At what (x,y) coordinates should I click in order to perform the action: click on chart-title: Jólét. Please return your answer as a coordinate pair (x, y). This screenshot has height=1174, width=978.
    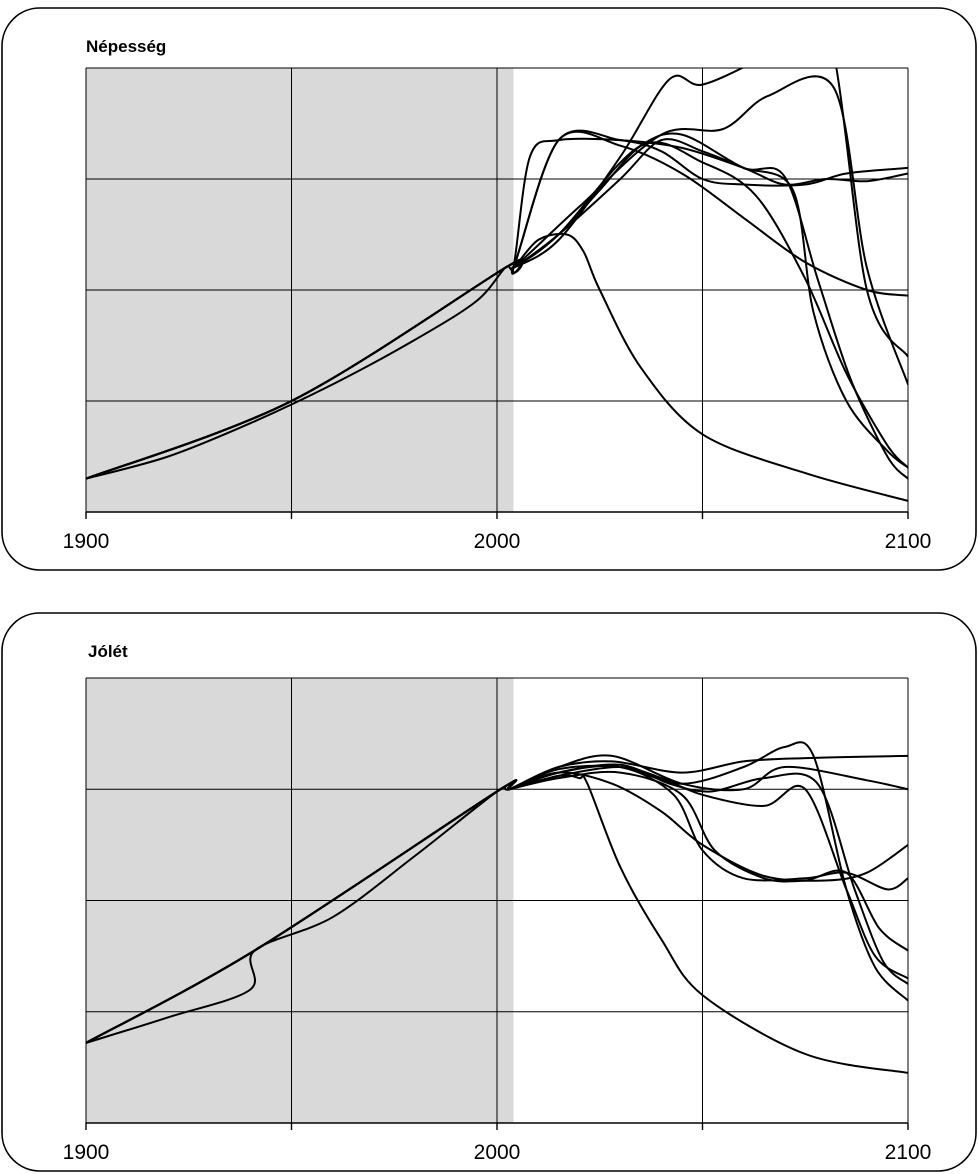
    Looking at the image, I should click on (108, 651).